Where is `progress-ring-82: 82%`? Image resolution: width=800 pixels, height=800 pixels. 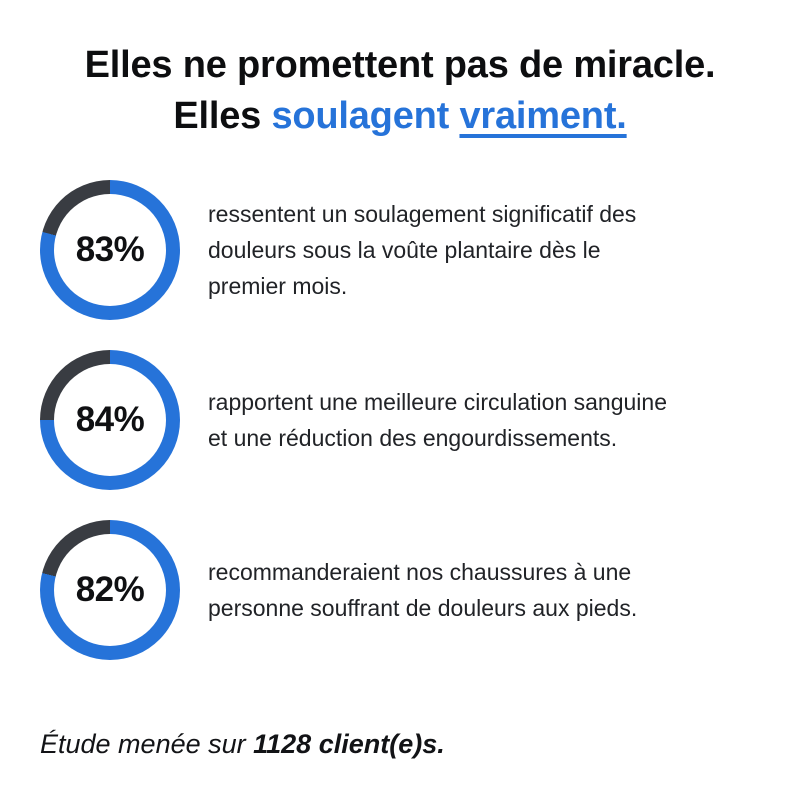 progress-ring-82: 82% is located at coordinates (110, 590).